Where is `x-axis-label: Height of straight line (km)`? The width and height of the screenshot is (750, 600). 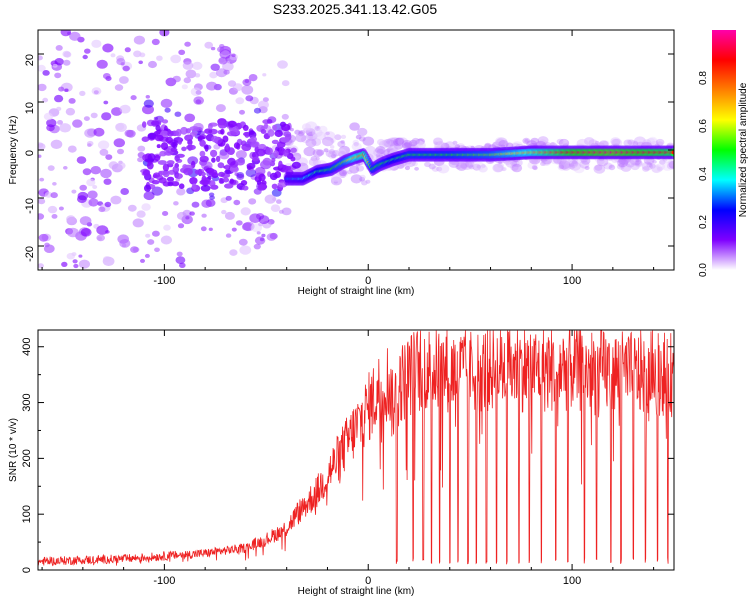
x-axis-label: Height of straight line (km) is located at coordinates (356, 591).